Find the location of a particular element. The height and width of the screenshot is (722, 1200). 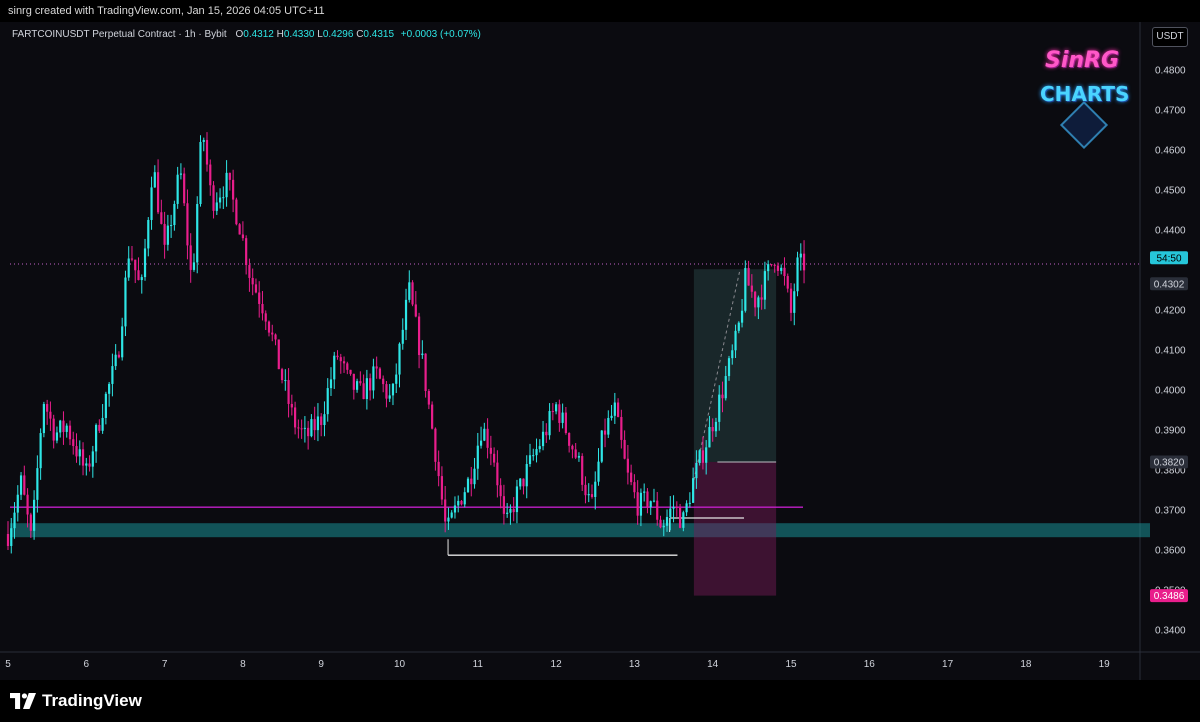

price-badge: 0.3820 is located at coordinates (1169, 462).